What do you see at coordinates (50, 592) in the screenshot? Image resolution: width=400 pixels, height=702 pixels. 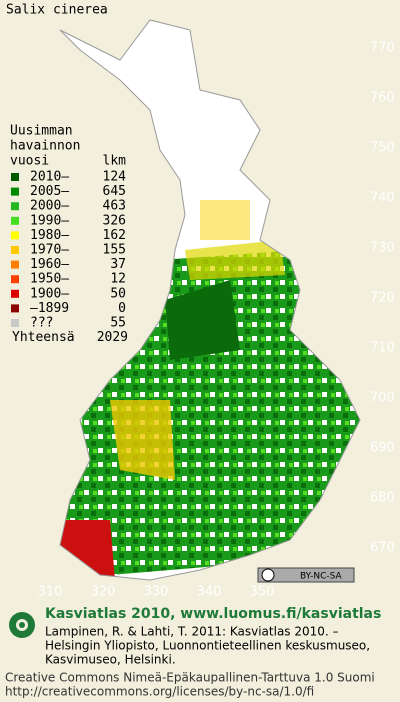 I see `easting-label: 310` at bounding box center [50, 592].